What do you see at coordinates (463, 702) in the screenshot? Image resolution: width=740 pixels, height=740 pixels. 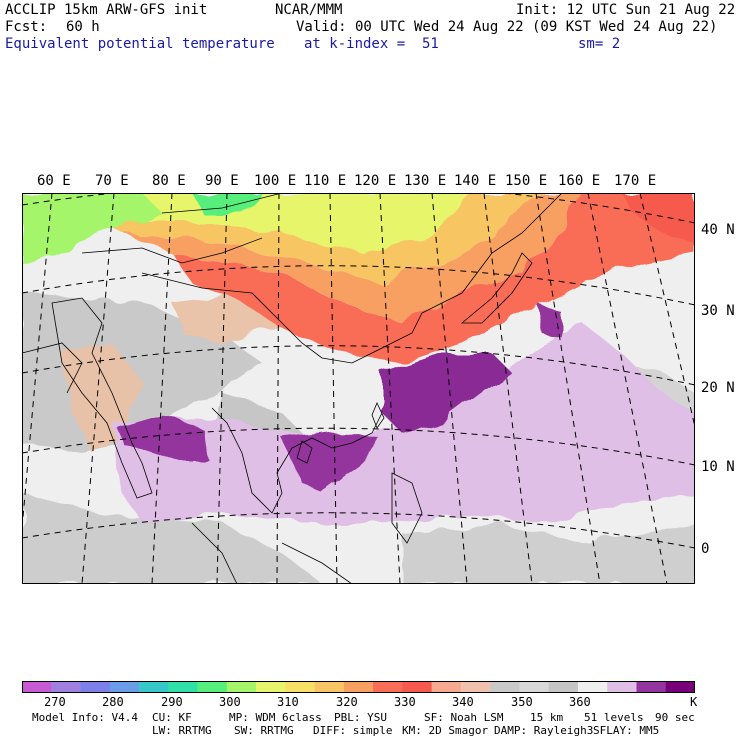 I see `scale-tick: 340` at bounding box center [463, 702].